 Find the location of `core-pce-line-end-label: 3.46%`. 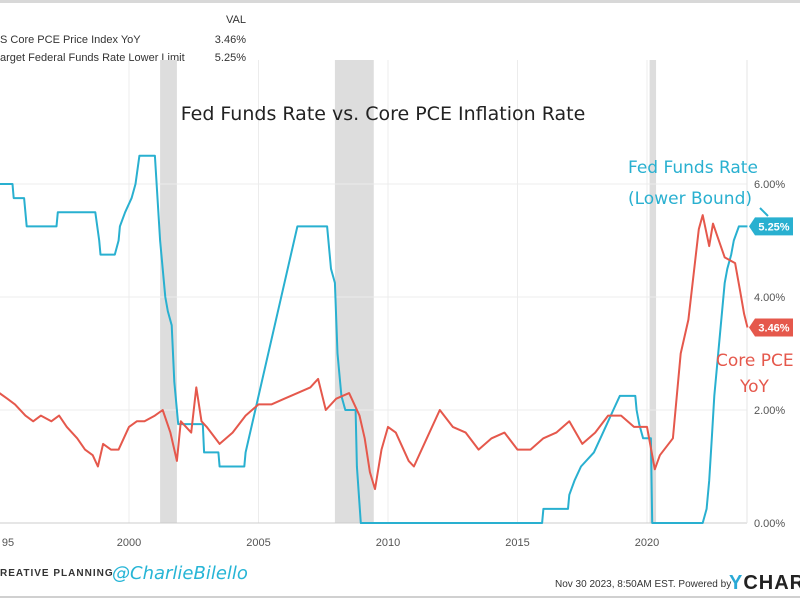

core-pce-line-end-label: 3.46% is located at coordinates (773, 329).